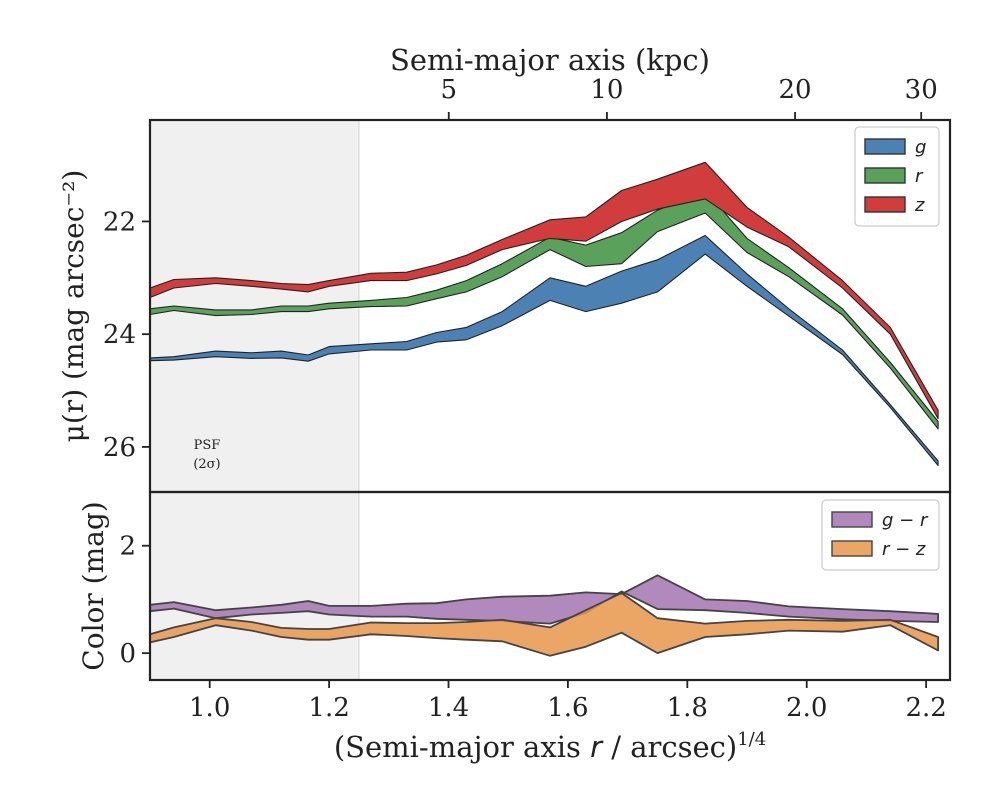 The width and height of the screenshot is (1000, 800). I want to click on top-y-axis-title: μ(r) (mag arcsec⁻²), so click(73, 306).